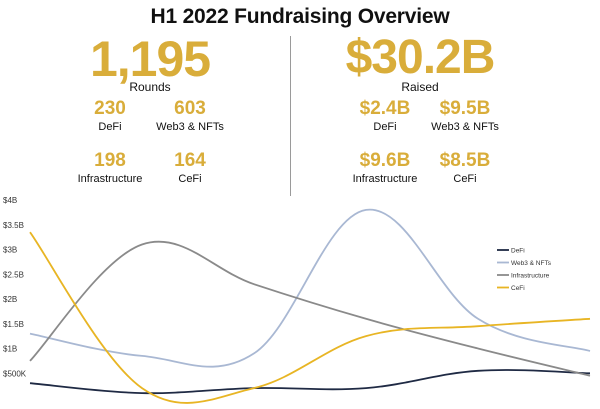 This screenshot has width=600, height=409. I want to click on raised-cefi-label: CeFi, so click(465, 179).